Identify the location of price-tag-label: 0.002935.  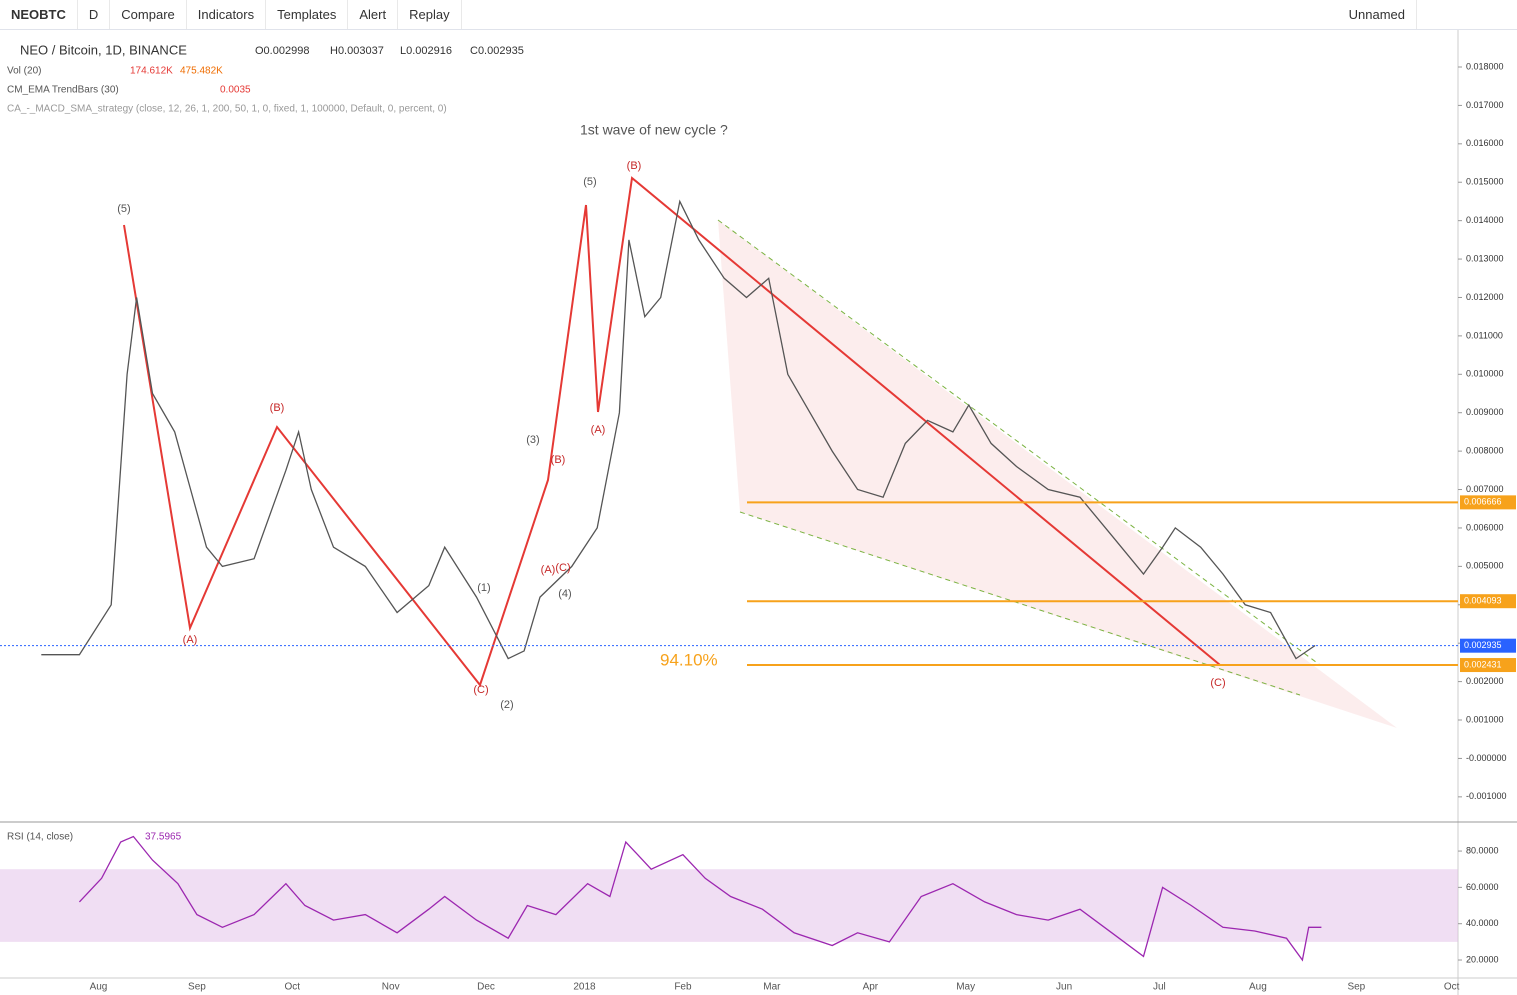
(1483, 645).